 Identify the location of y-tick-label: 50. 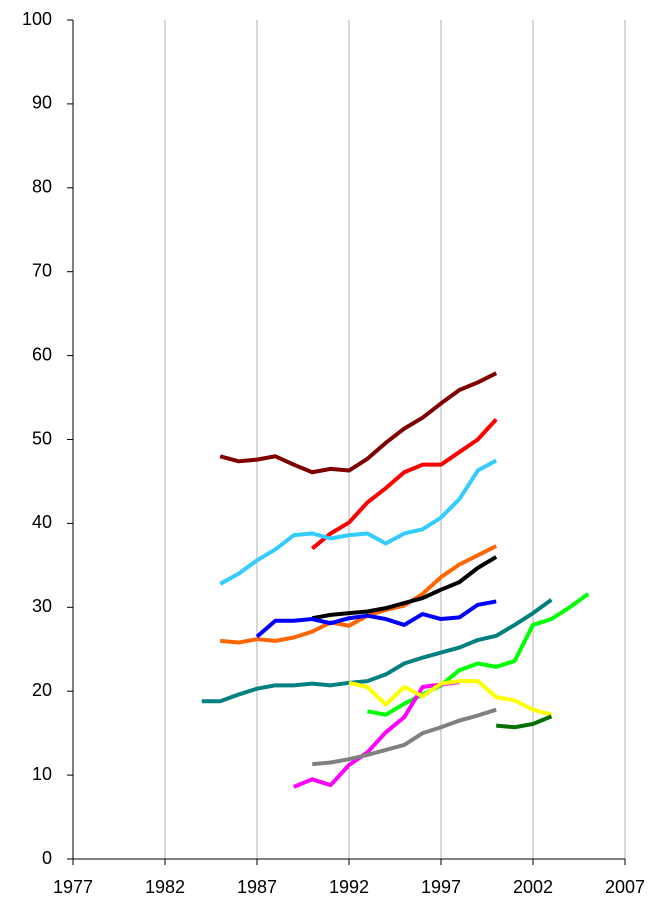
(42, 438).